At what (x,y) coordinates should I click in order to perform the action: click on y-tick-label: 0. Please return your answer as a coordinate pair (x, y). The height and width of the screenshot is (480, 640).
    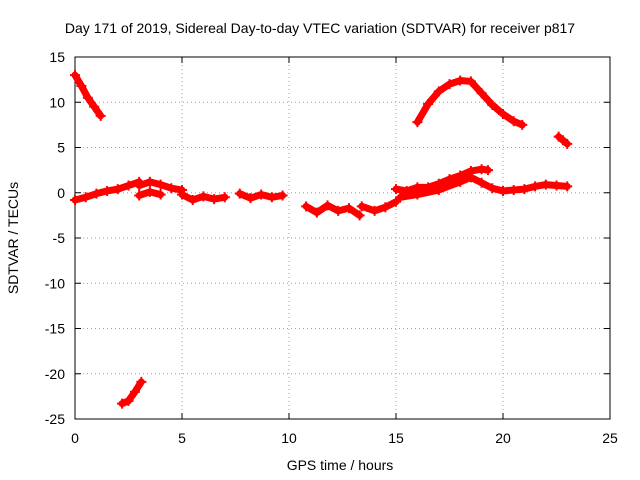
    Looking at the image, I should click on (61, 193).